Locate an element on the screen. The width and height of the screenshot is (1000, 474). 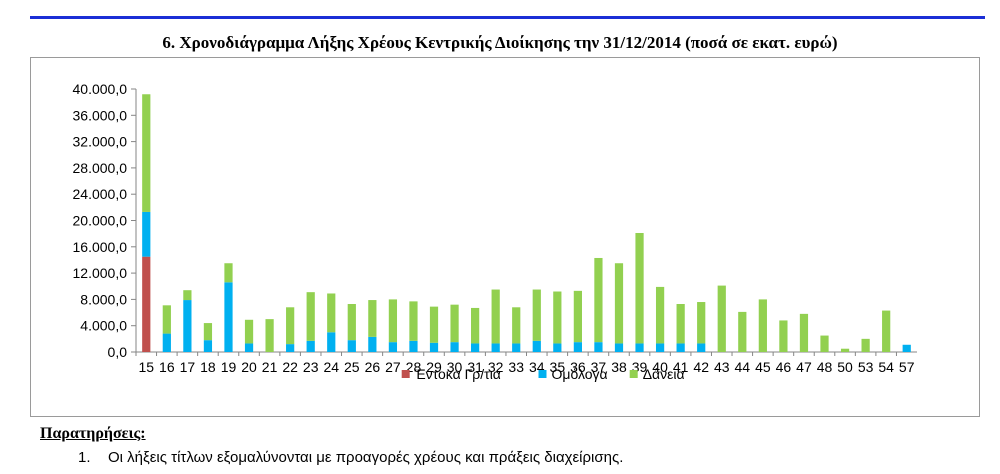
x-tick-label: 45 is located at coordinates (763, 367).